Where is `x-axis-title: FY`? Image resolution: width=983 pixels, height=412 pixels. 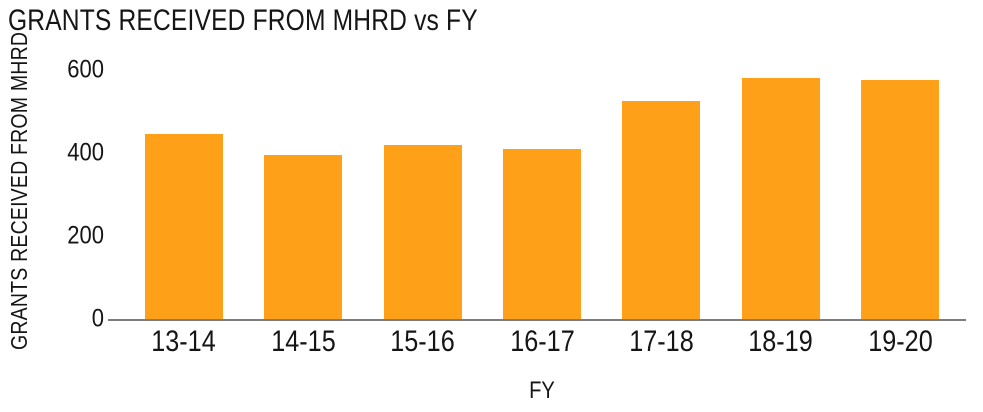
x-axis-title: FY is located at coordinates (542, 390).